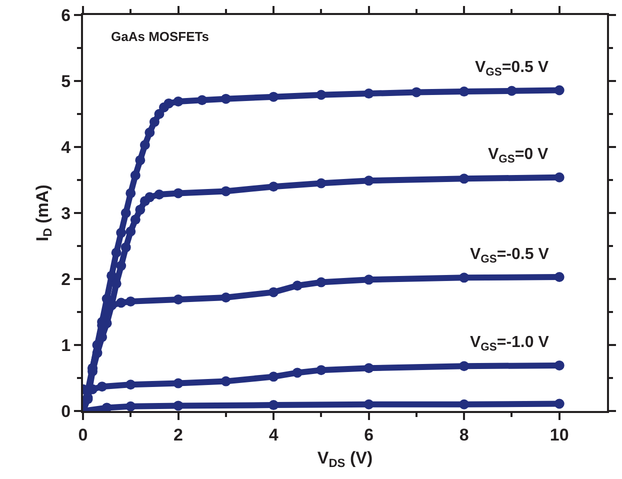  I want to click on x-tick-label: 0, so click(83, 434).